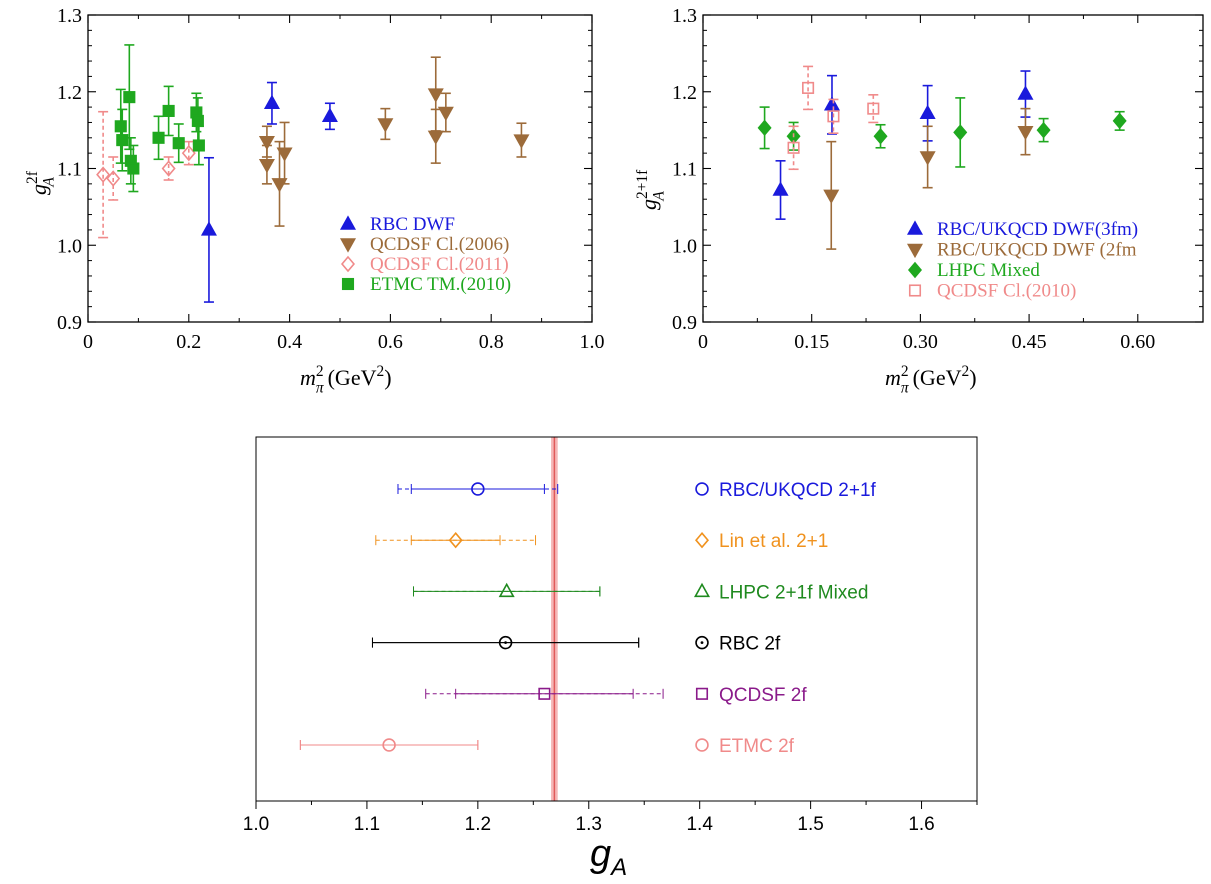 The width and height of the screenshot is (1211, 884). Describe the element at coordinates (440, 284) in the screenshot. I see `legend-label: ETMC TM.(2010)` at that location.